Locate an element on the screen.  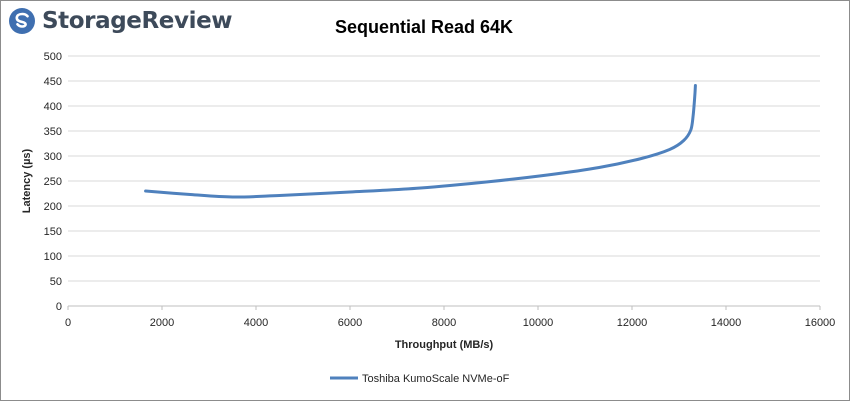
y-axis-title: Latency (µs) is located at coordinates (27, 180).